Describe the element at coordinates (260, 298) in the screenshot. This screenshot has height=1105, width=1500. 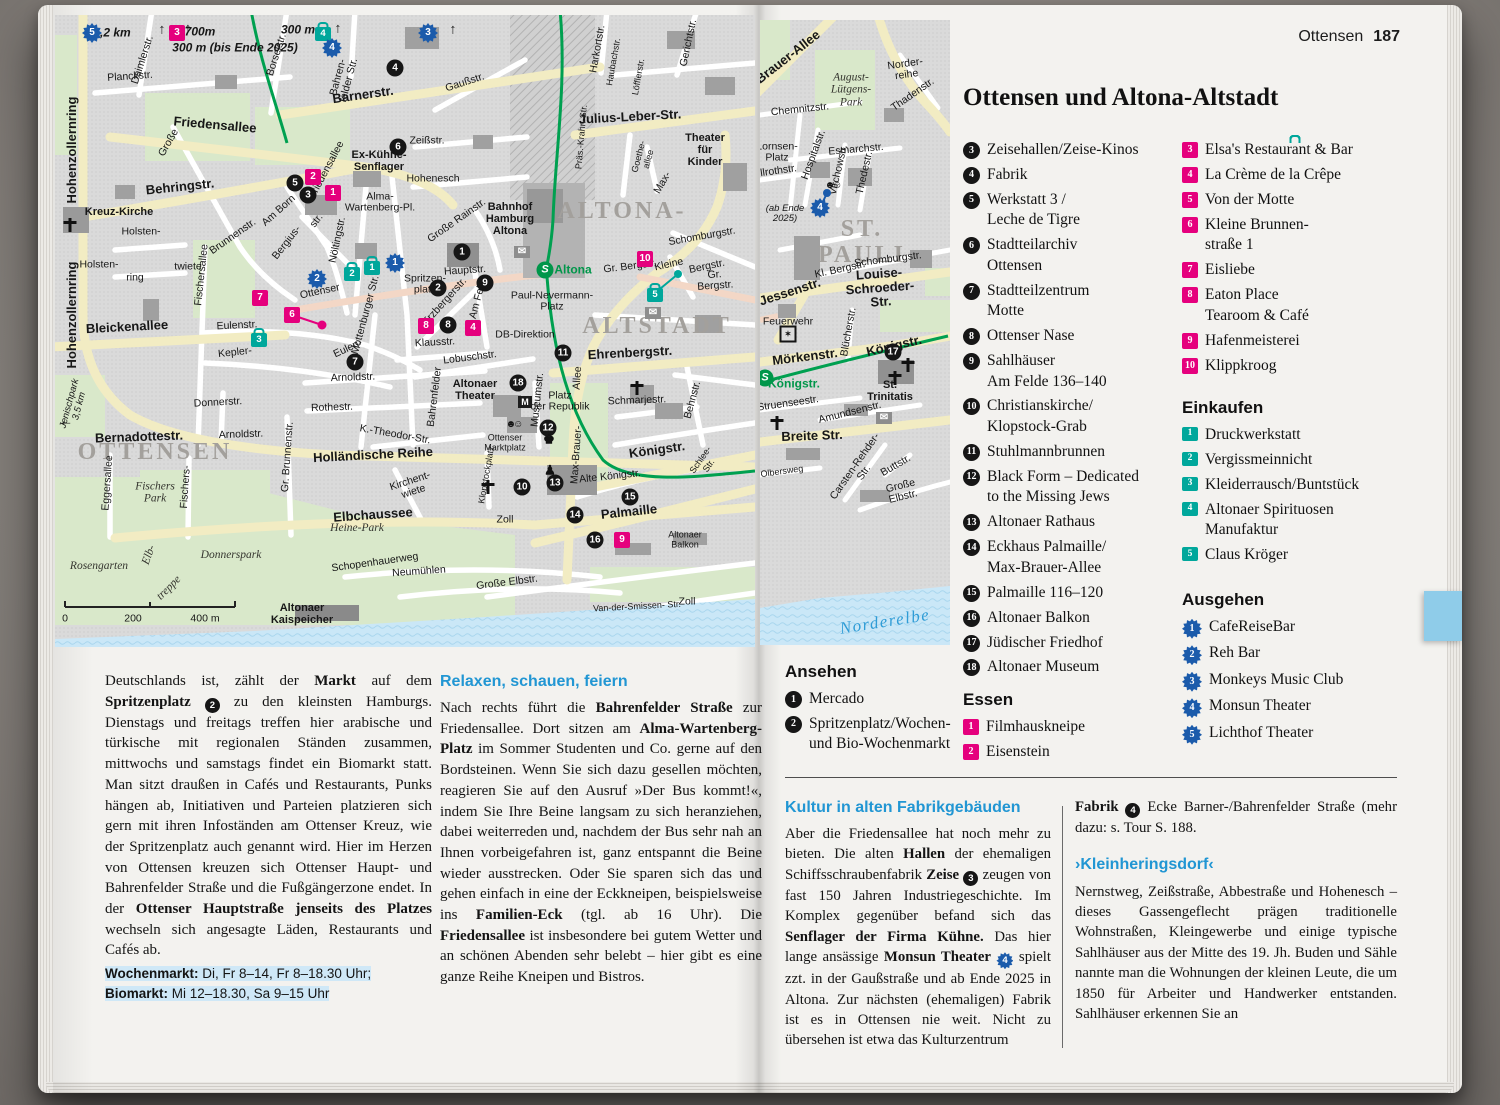
I see `map-marker-pink-7: 7` at that location.